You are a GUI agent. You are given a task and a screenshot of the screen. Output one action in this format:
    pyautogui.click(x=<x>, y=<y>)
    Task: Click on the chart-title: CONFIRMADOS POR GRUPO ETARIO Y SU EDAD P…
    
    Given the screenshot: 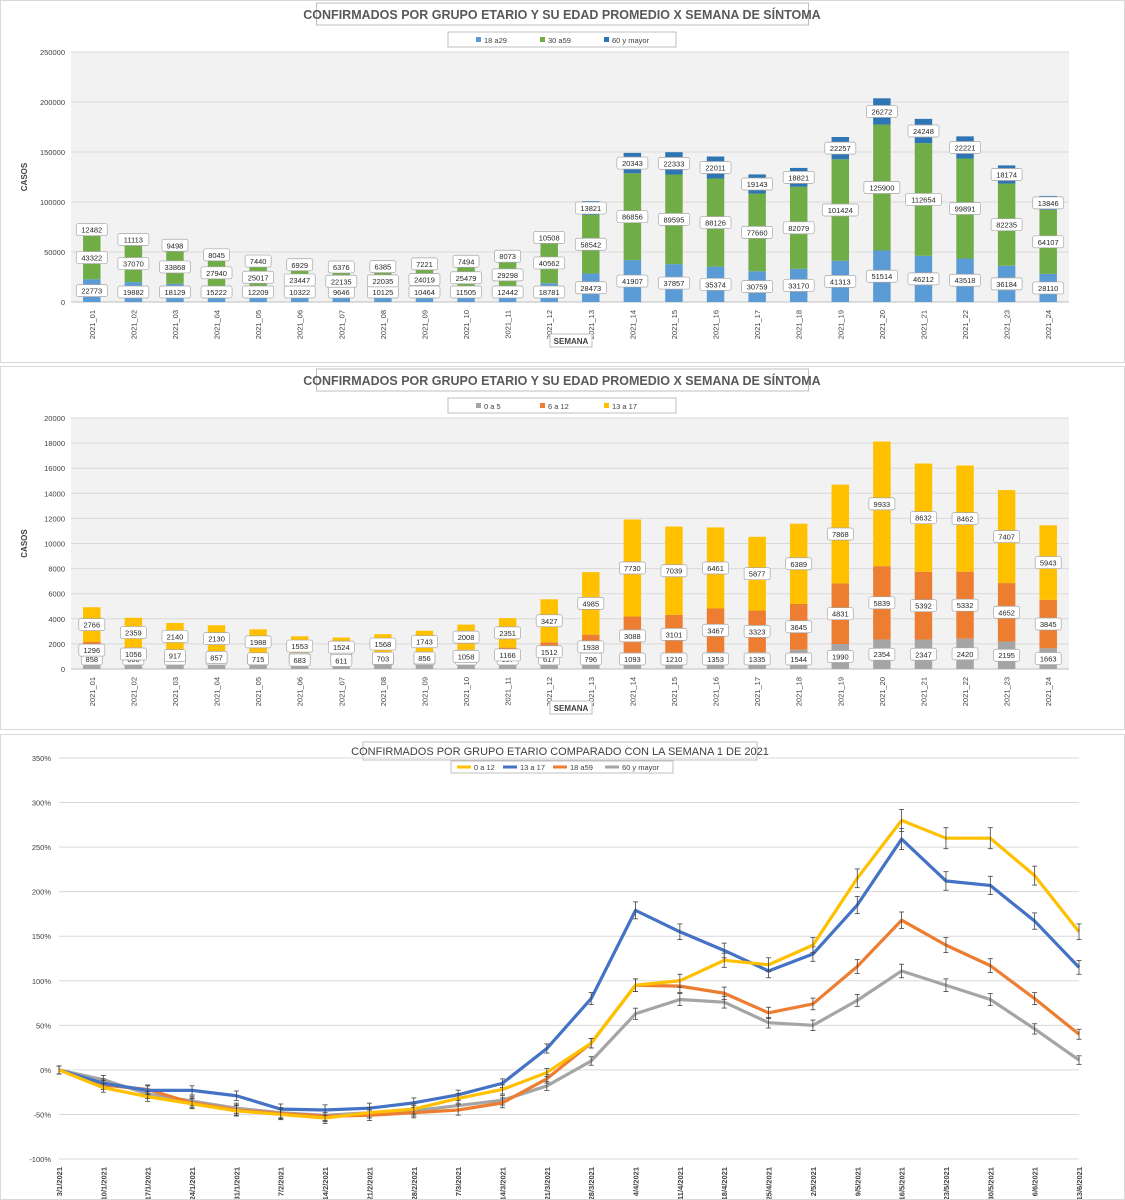 What is the action you would take?
    pyautogui.click(x=561, y=380)
    